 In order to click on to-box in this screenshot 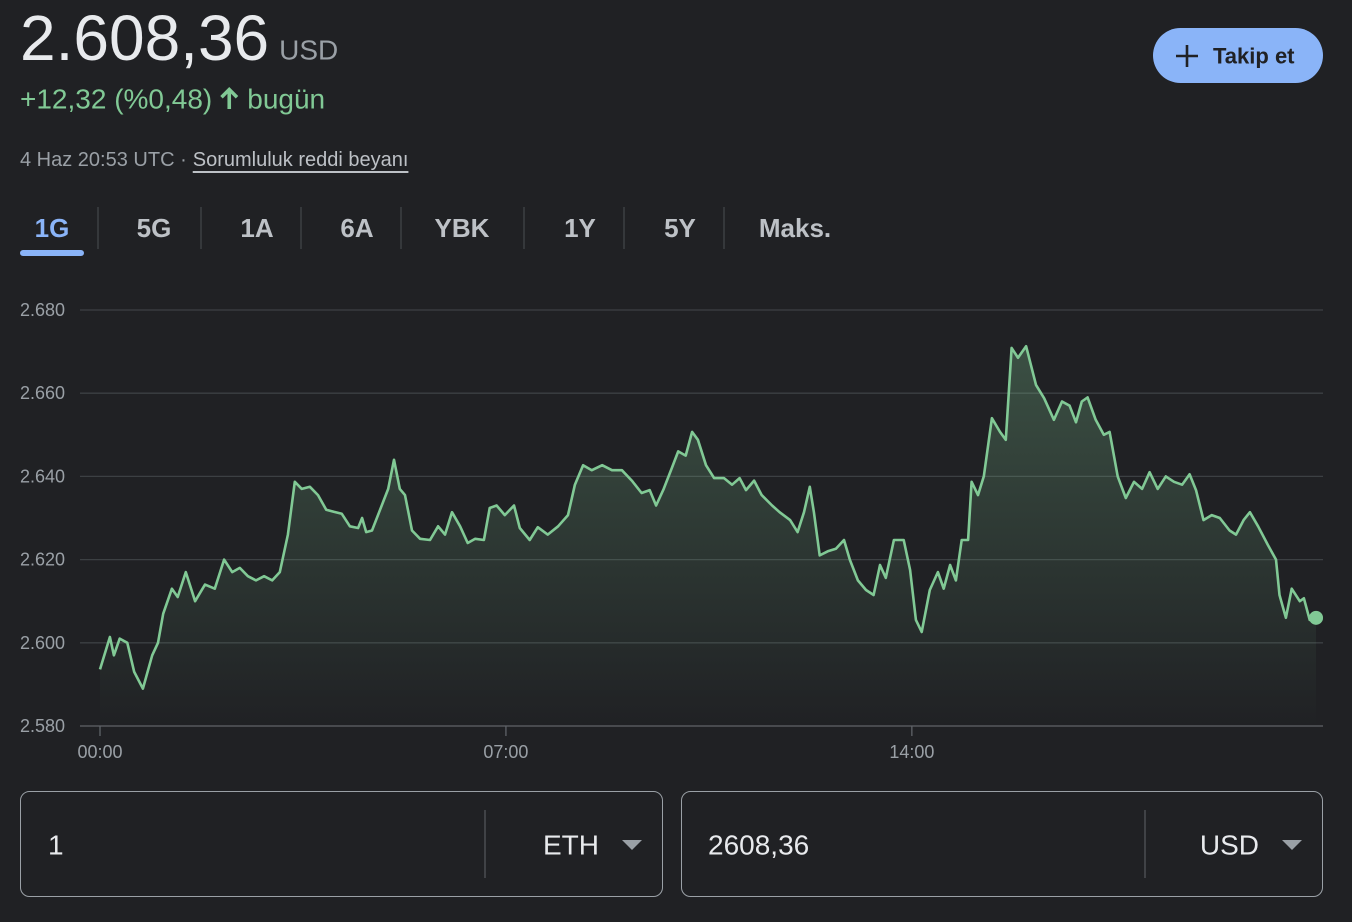, I will do `click(1002, 844)`.